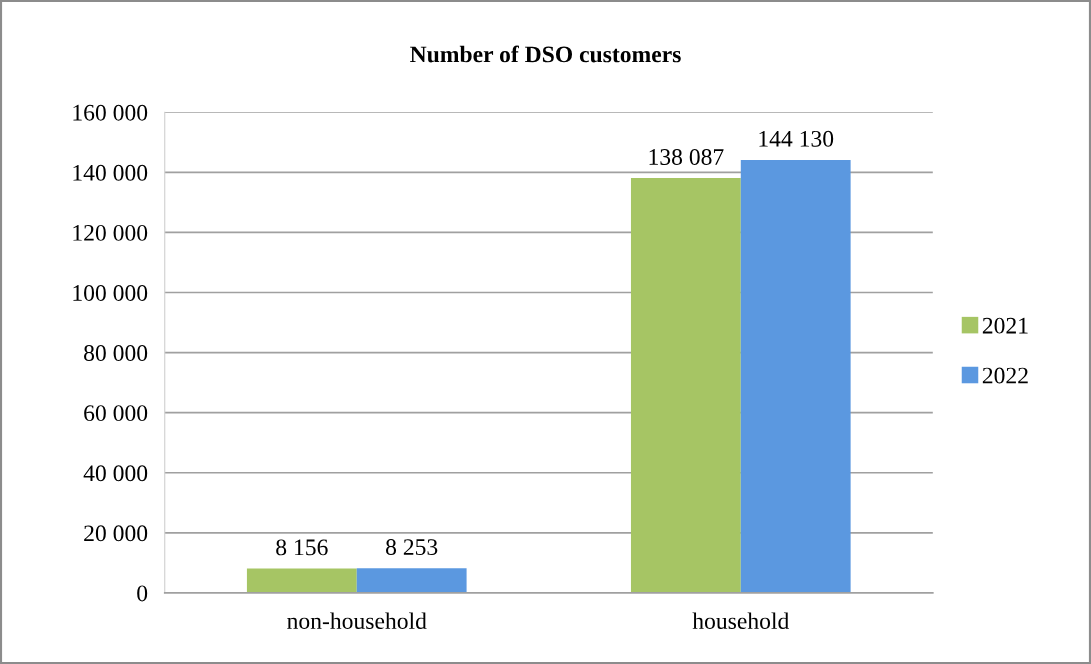 Image resolution: width=1091 pixels, height=664 pixels. What do you see at coordinates (116, 533) in the screenshot?
I see `y-tick-label: 20 000` at bounding box center [116, 533].